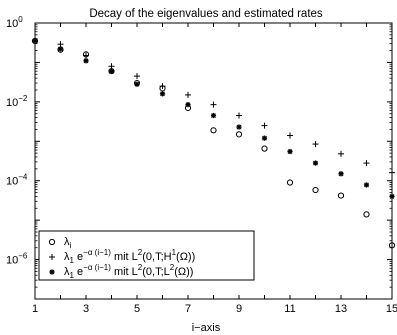  What do you see at coordinates (52, 257) in the screenshot?
I see `legend-marker-plus` at bounding box center [52, 257].